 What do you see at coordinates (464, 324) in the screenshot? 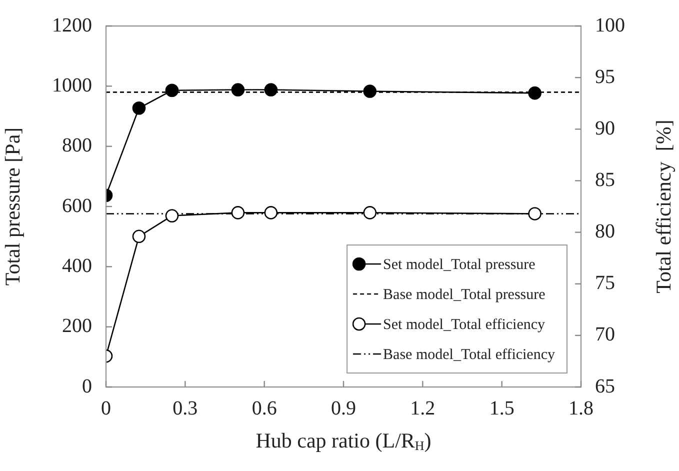
I see `legend-label: Set model_Total efficiency` at bounding box center [464, 324].